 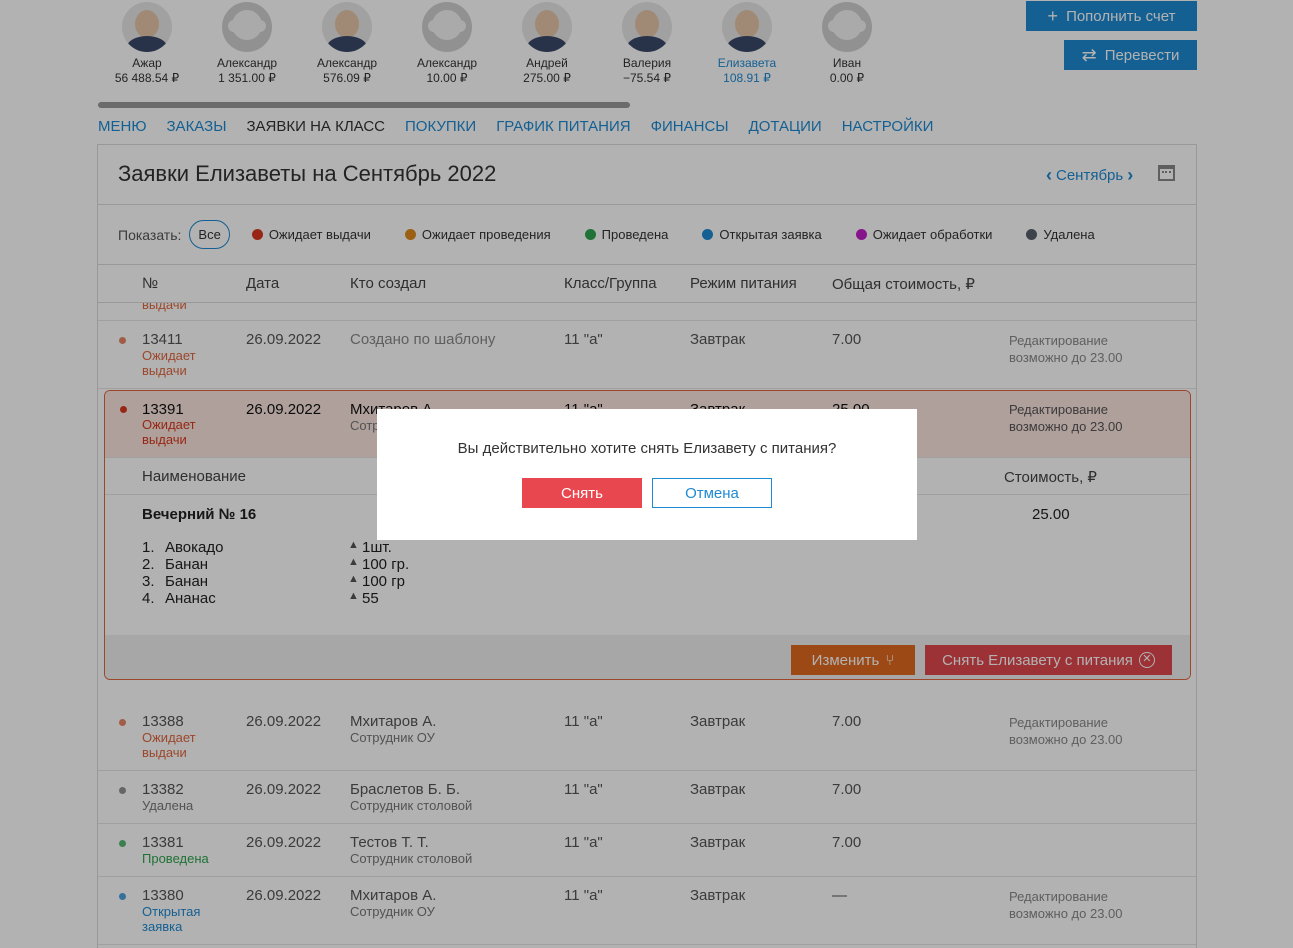 I want to click on nav-item: НАСТРОЙКИ, so click(x=887, y=126).